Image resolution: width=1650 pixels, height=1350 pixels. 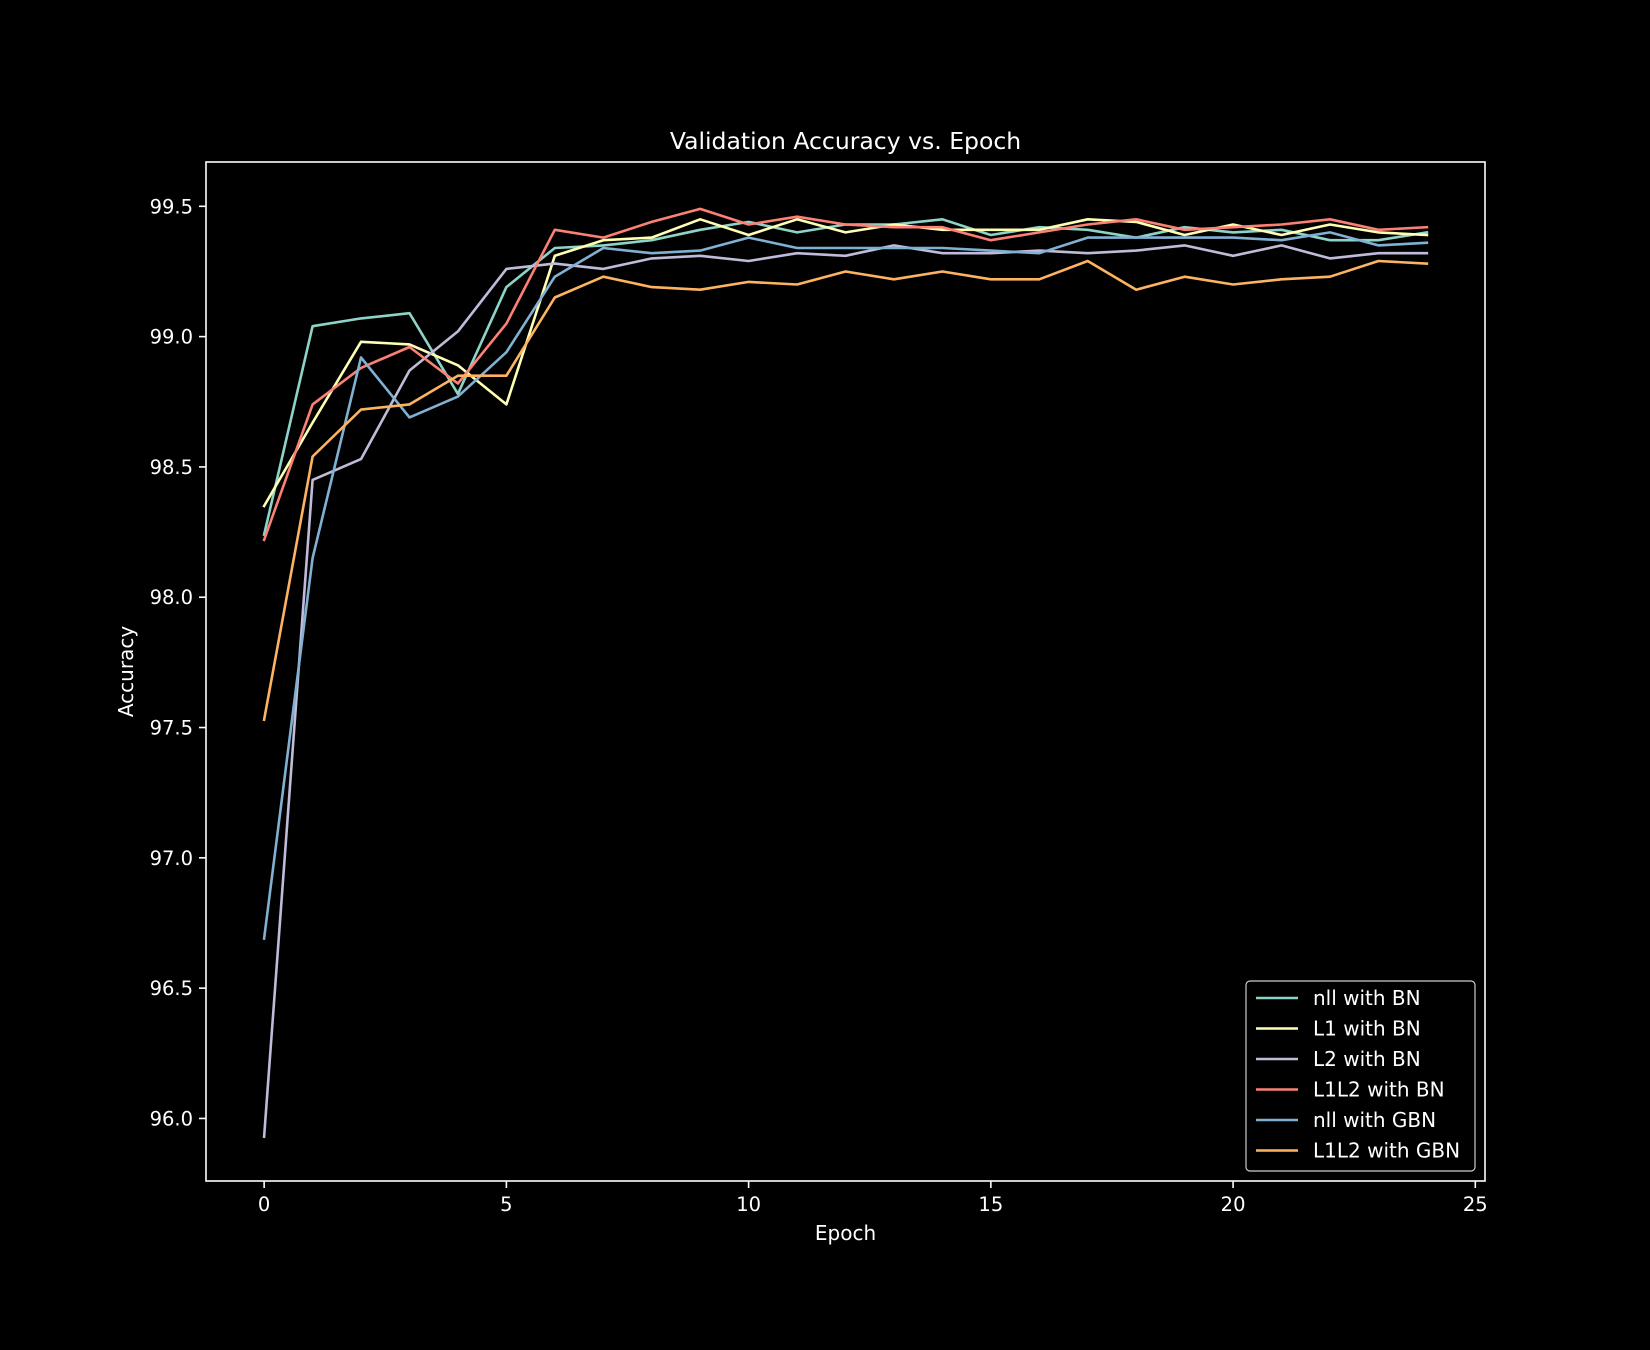 I want to click on y-tick-label: 99.0, so click(x=171, y=337).